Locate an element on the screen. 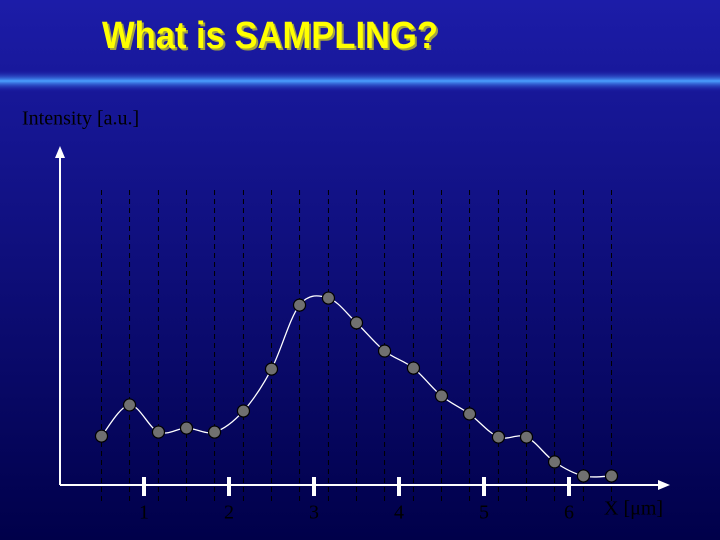 The image size is (720, 540). title-shadow: What is SAMPLING? is located at coordinates (272, 38).